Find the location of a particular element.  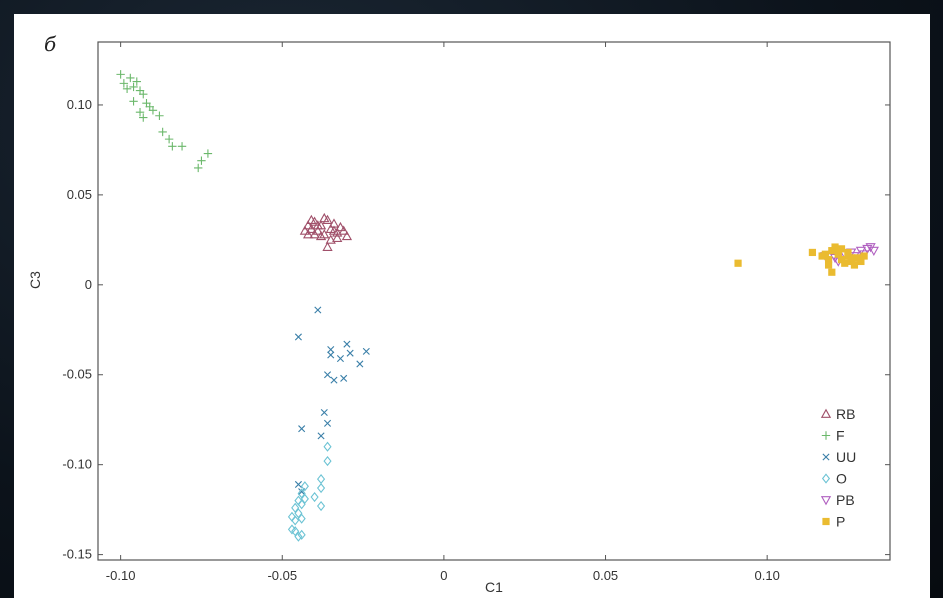

y-tick-label: -0.05 is located at coordinates (77, 374).